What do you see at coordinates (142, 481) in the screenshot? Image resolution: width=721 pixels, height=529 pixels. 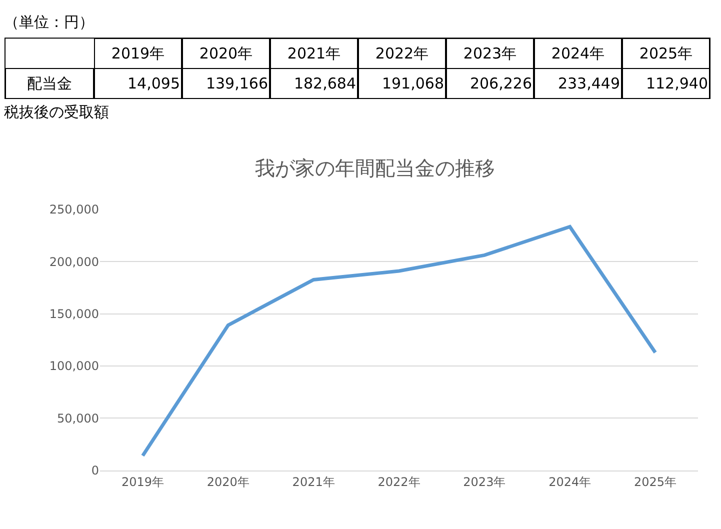 I see `x-tick-label: 2019年` at bounding box center [142, 481].